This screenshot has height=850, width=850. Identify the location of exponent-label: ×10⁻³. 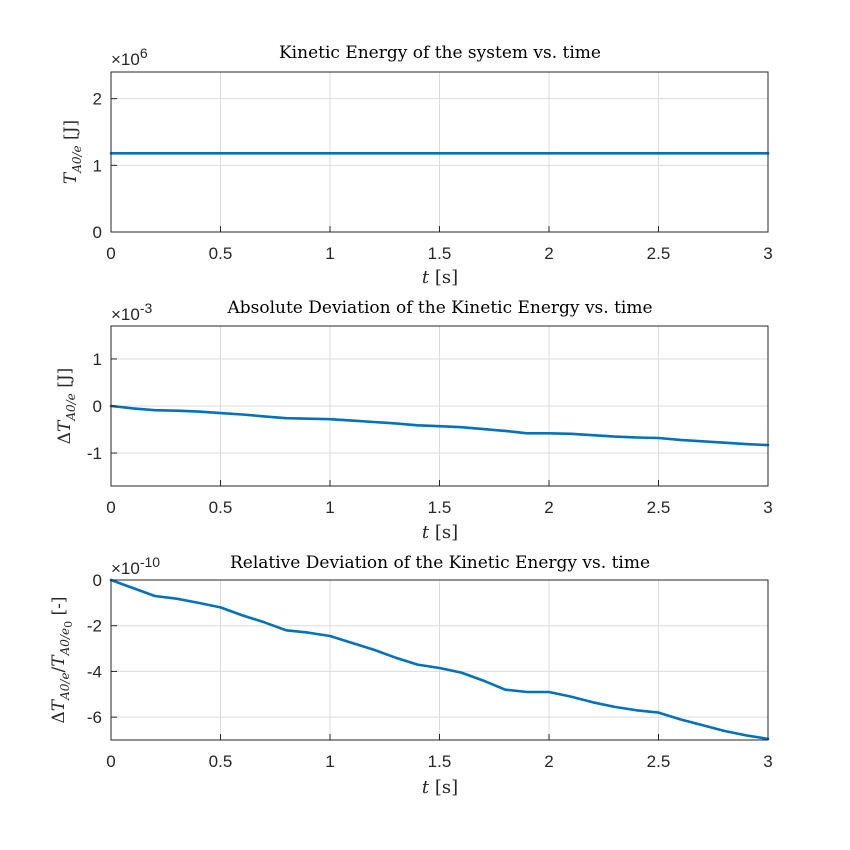
(132, 312).